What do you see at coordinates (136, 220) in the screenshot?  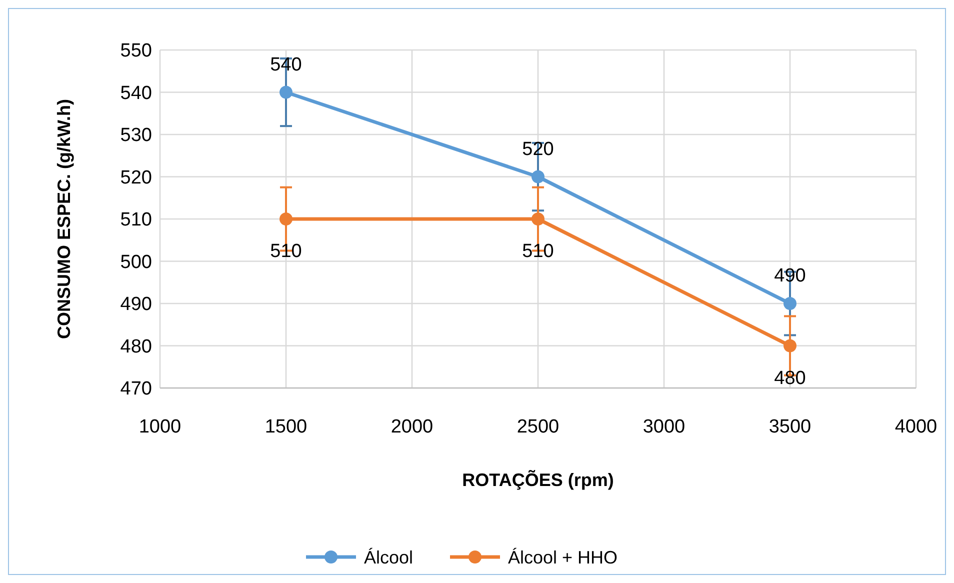 I see `y-tick-label: 510` at bounding box center [136, 220].